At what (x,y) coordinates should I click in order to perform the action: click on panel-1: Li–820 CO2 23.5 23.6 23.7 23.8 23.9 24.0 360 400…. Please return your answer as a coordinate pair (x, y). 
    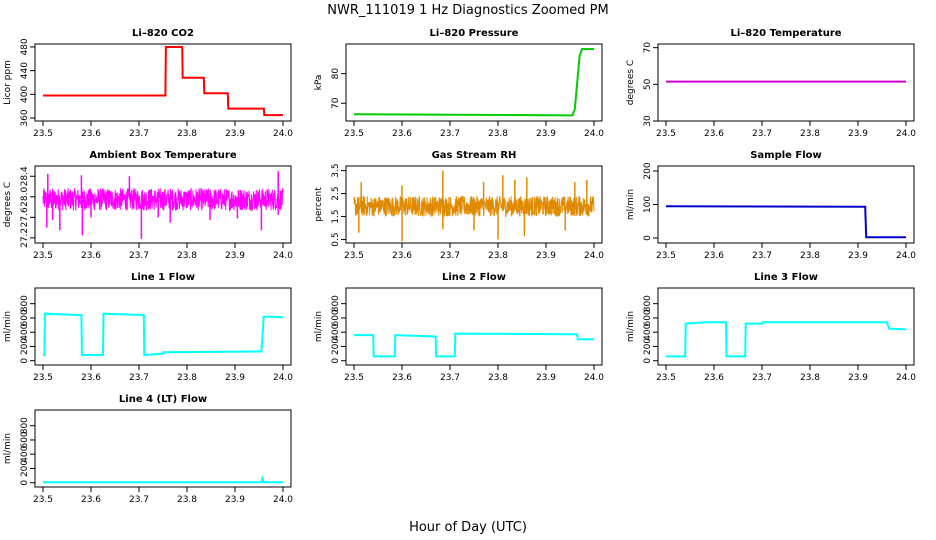
    Looking at the image, I should click on (148, 83).